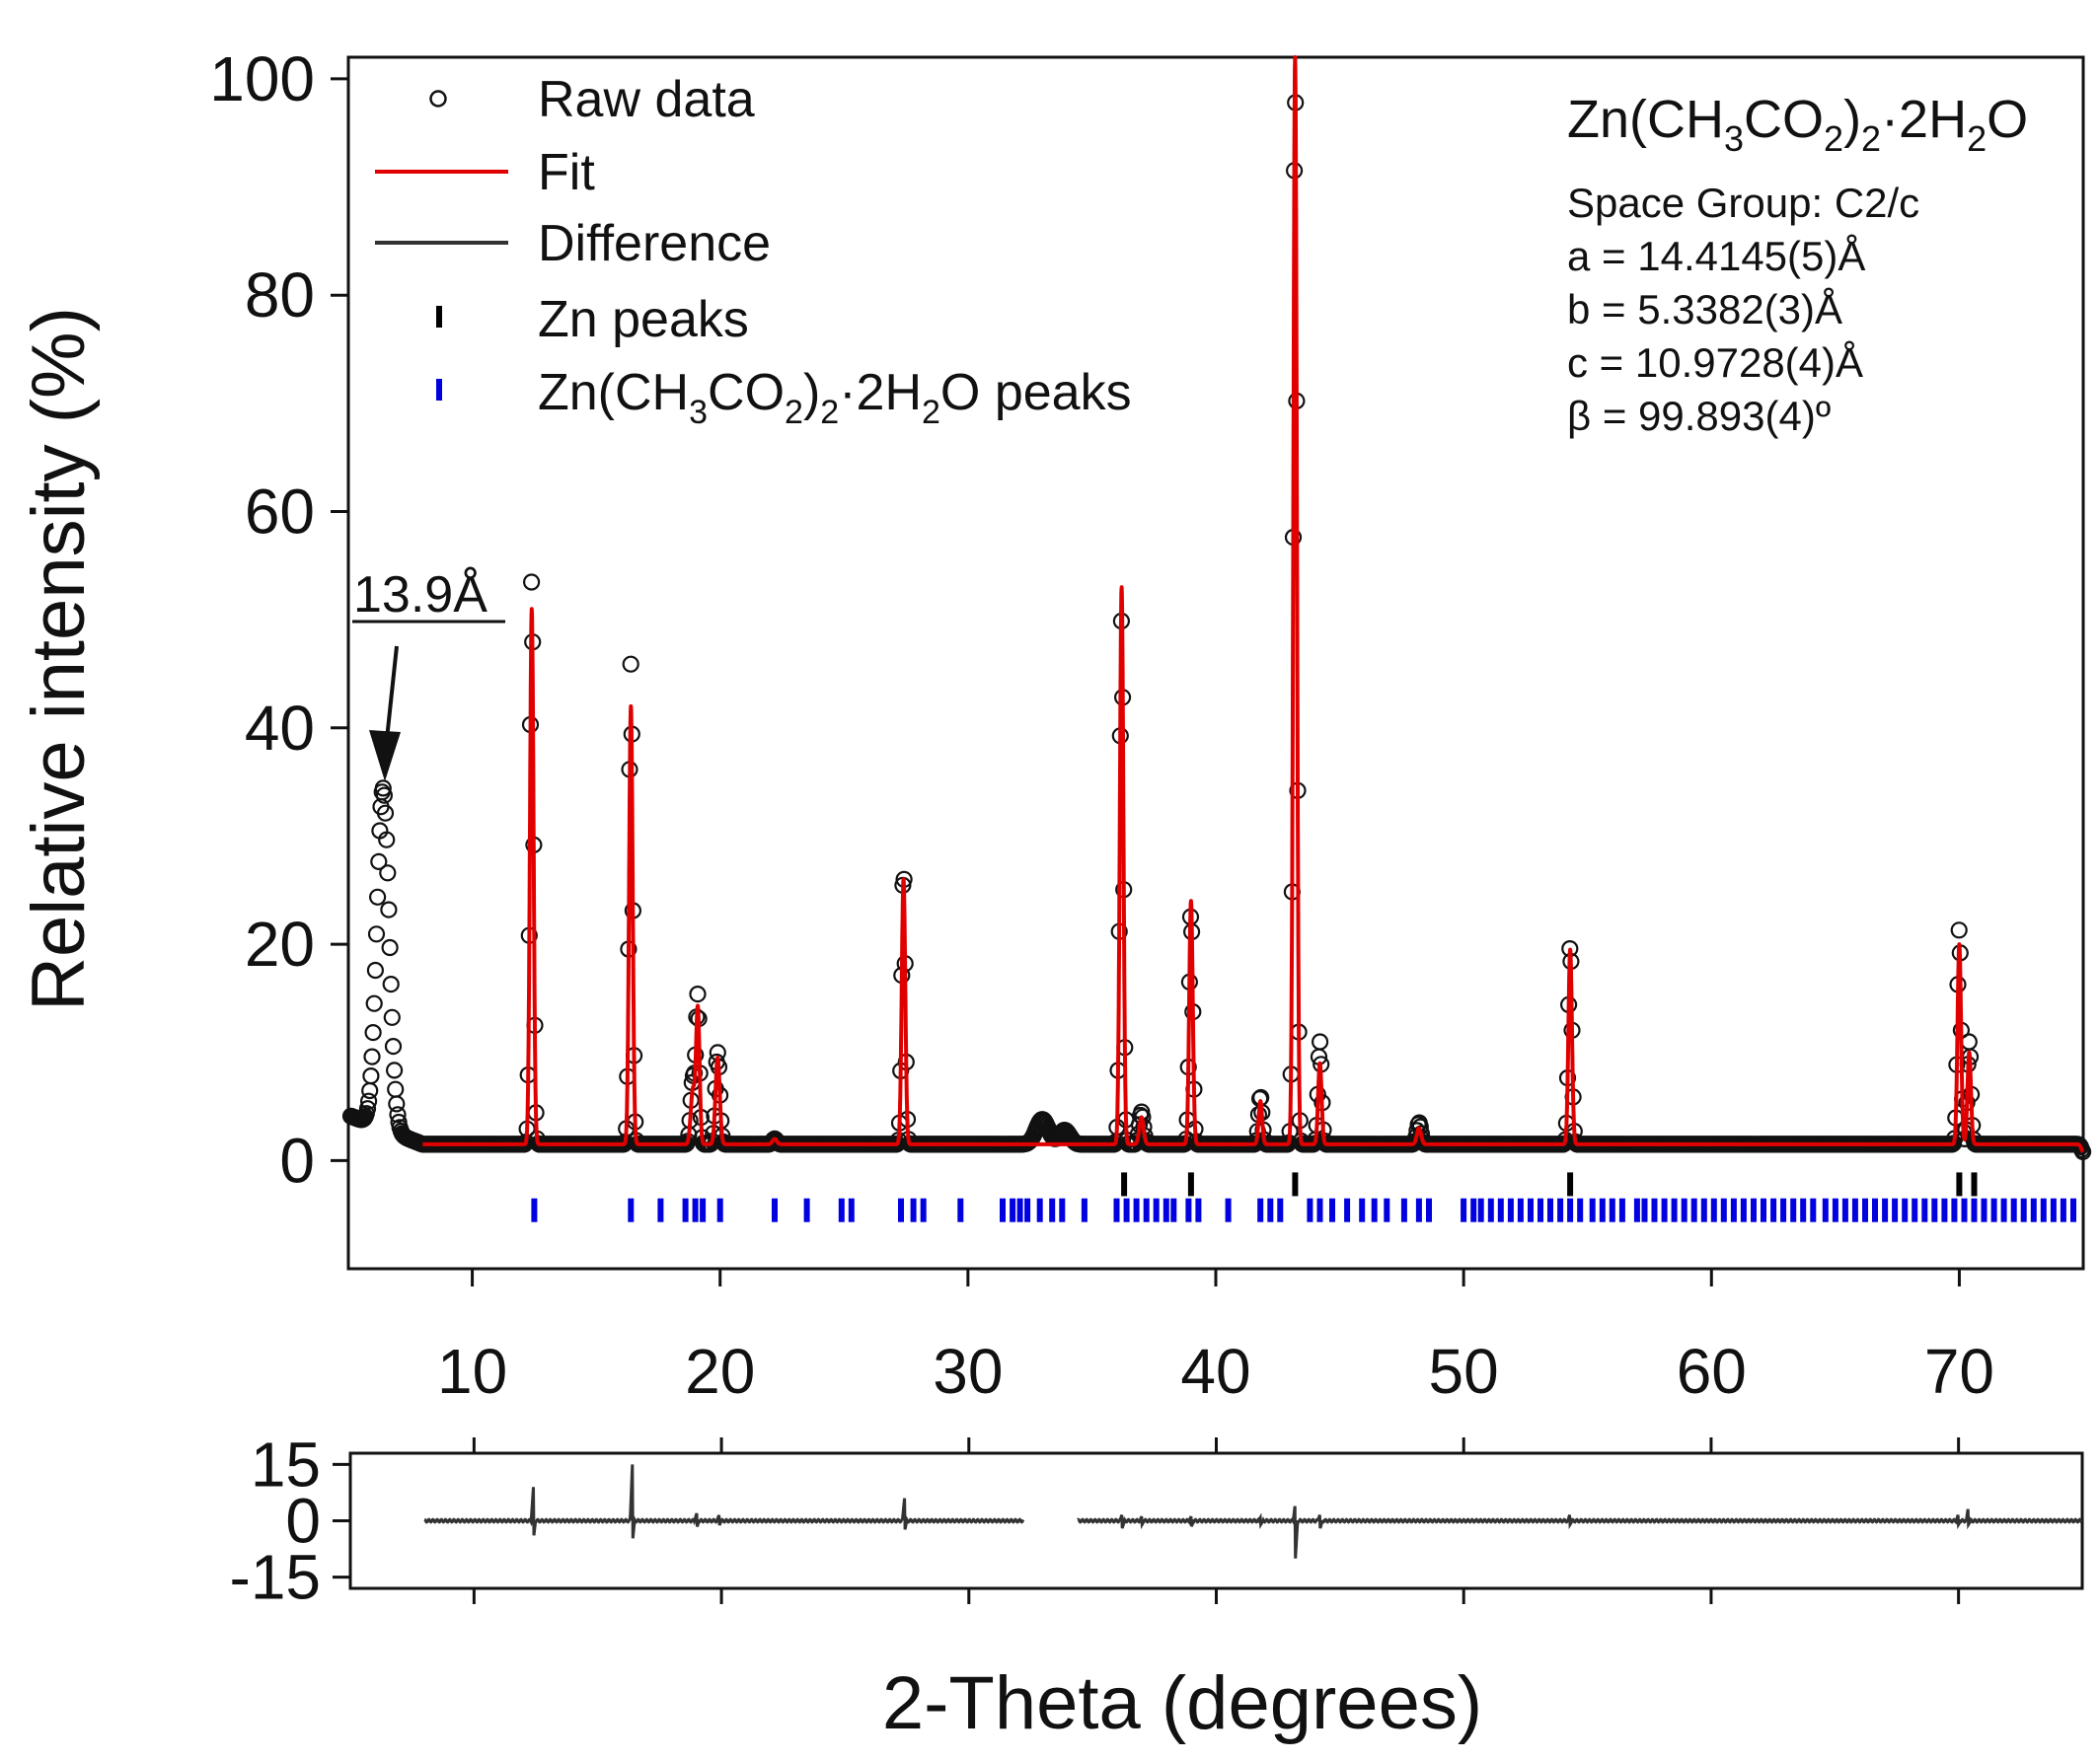 This screenshot has height=1762, width=2100. What do you see at coordinates (1095, 1521) in the screenshot?
I see `difference-axes: 150-15` at bounding box center [1095, 1521].